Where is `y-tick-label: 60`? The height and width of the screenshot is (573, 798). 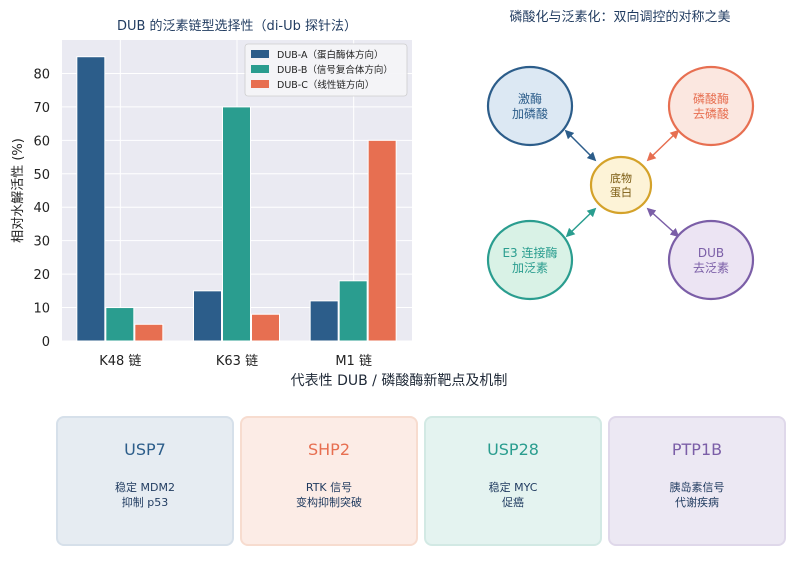 y-tick-label: 60 is located at coordinates (41, 141).